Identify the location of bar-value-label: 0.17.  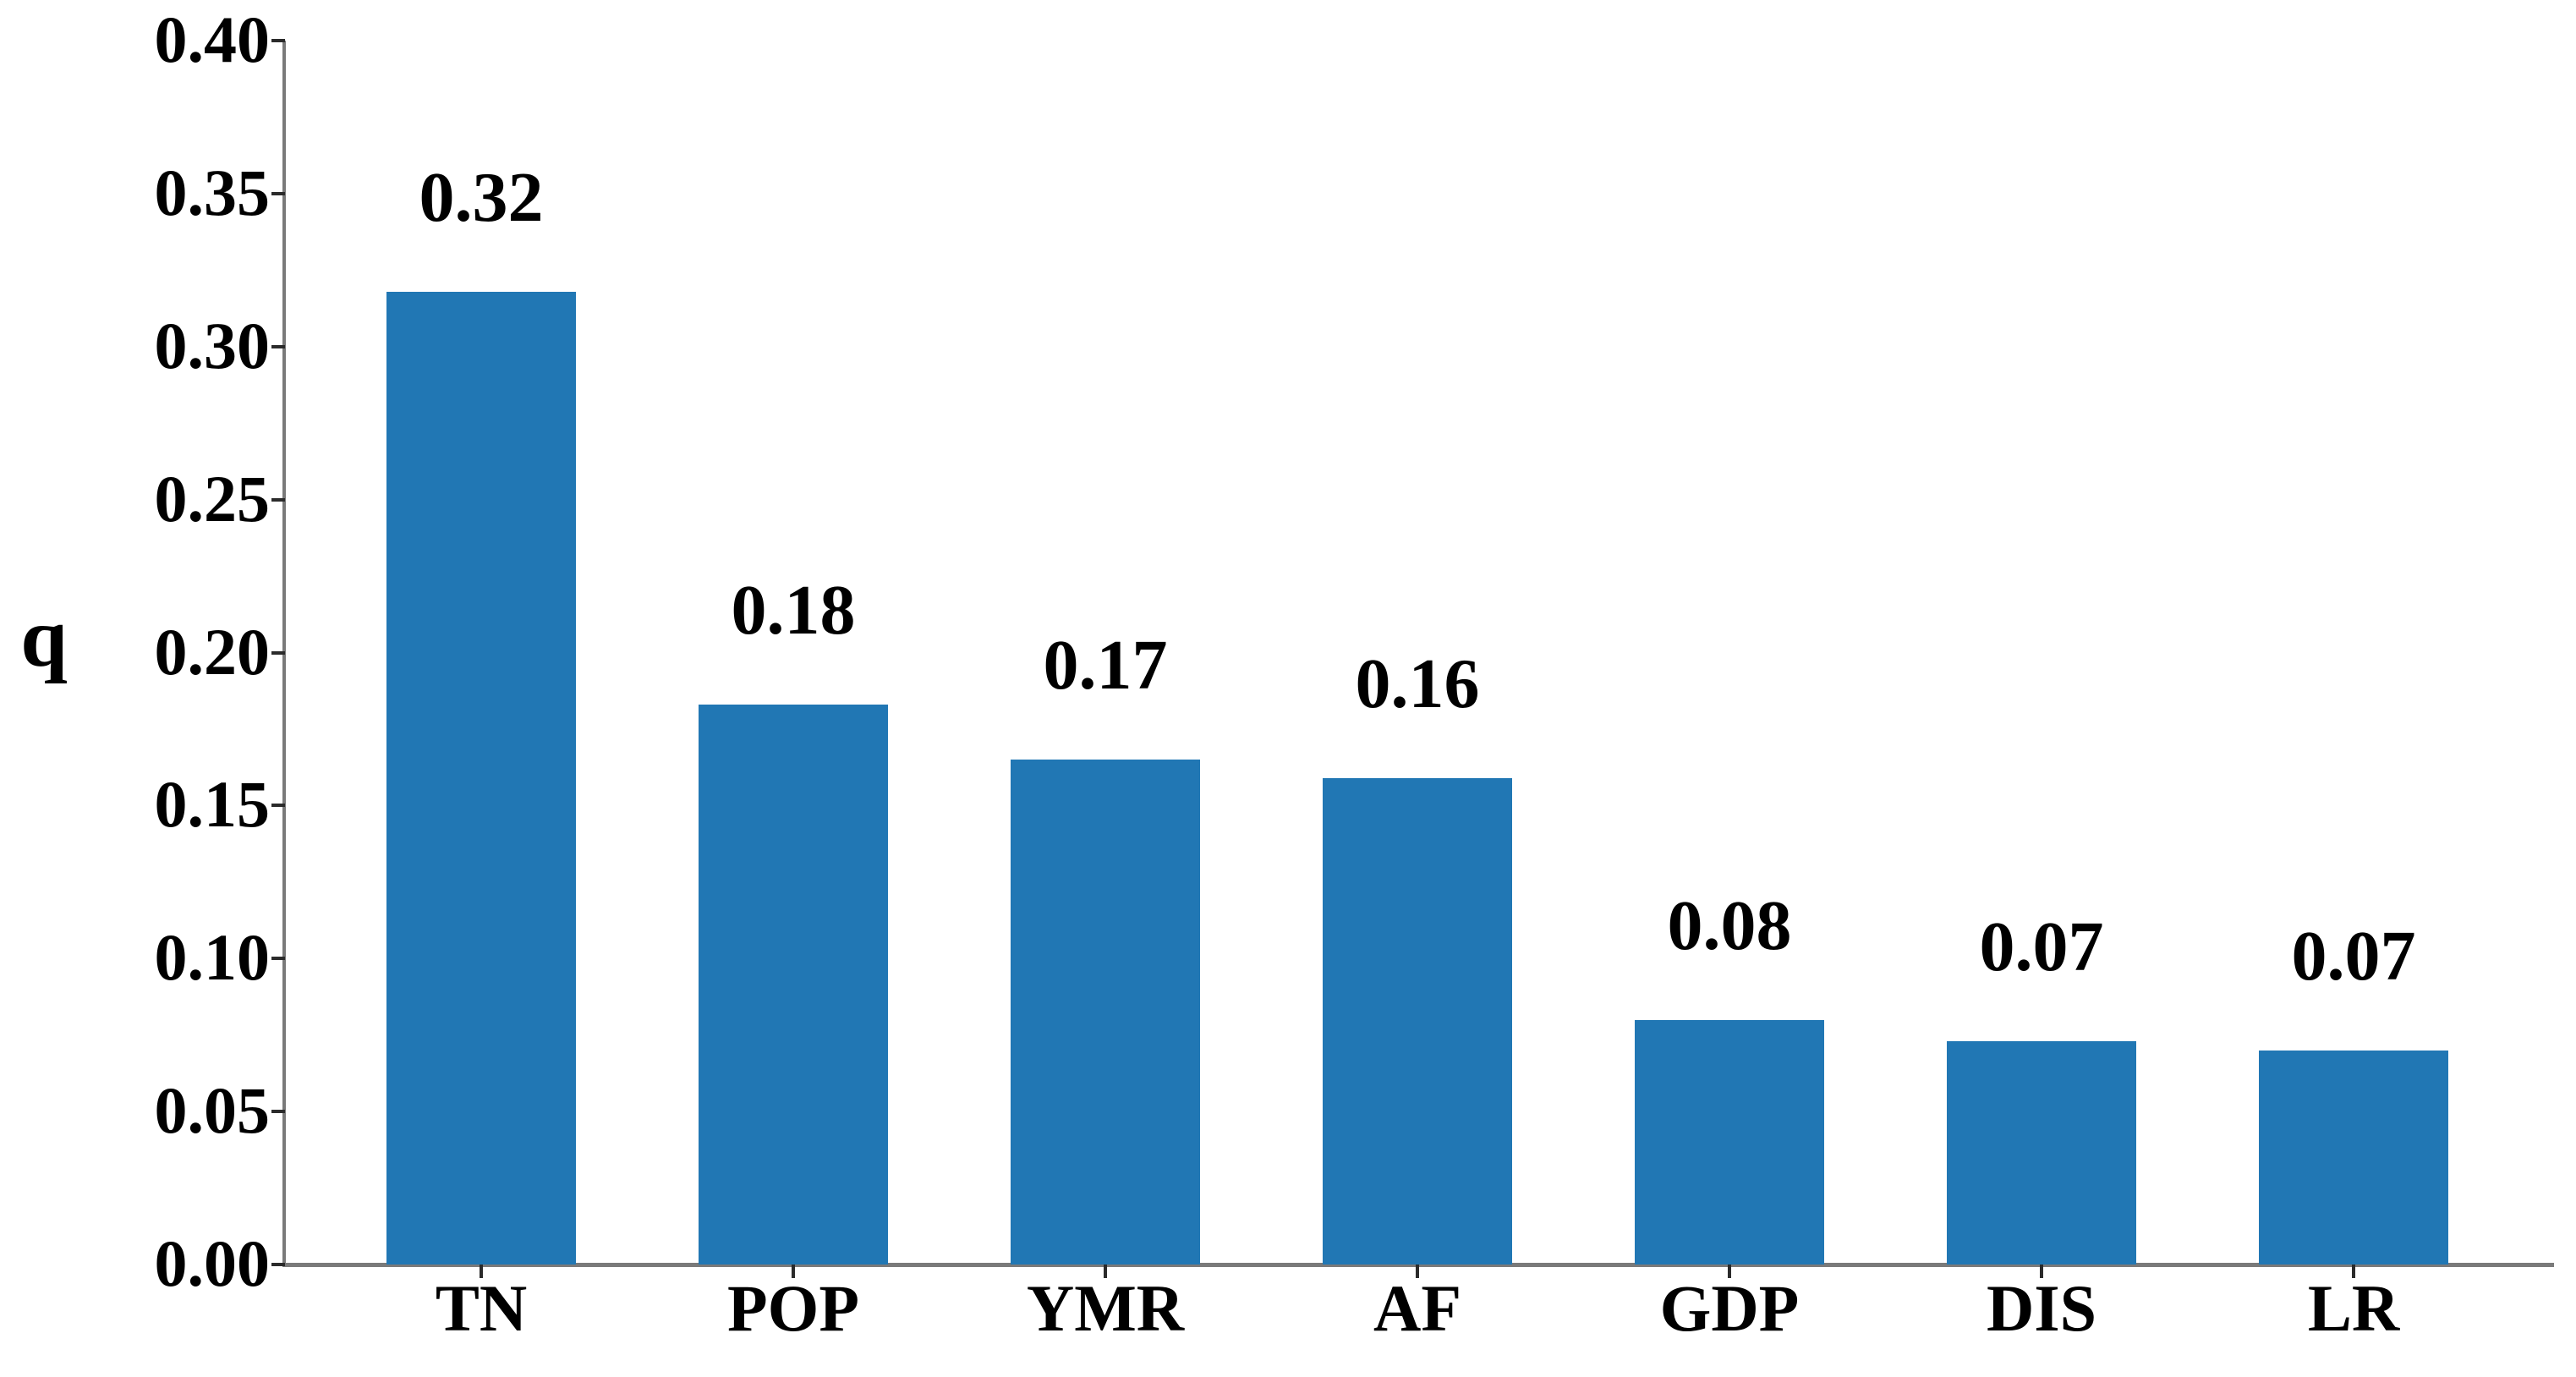
(1105, 665).